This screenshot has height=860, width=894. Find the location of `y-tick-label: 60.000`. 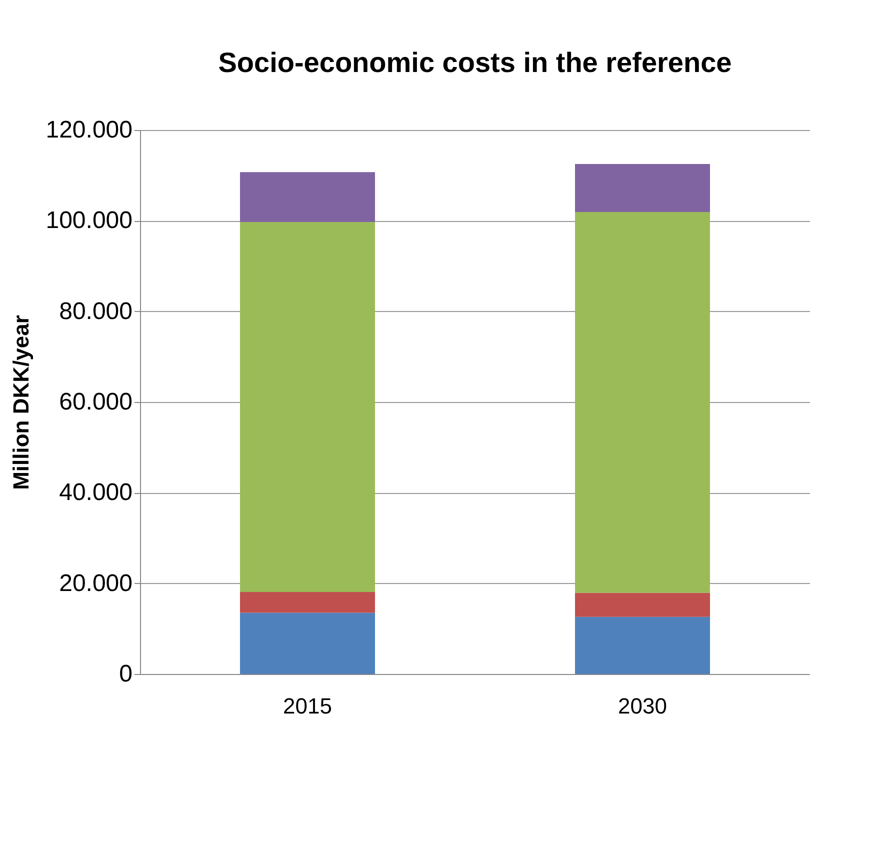

y-tick-label: 60.000 is located at coordinates (95, 402).